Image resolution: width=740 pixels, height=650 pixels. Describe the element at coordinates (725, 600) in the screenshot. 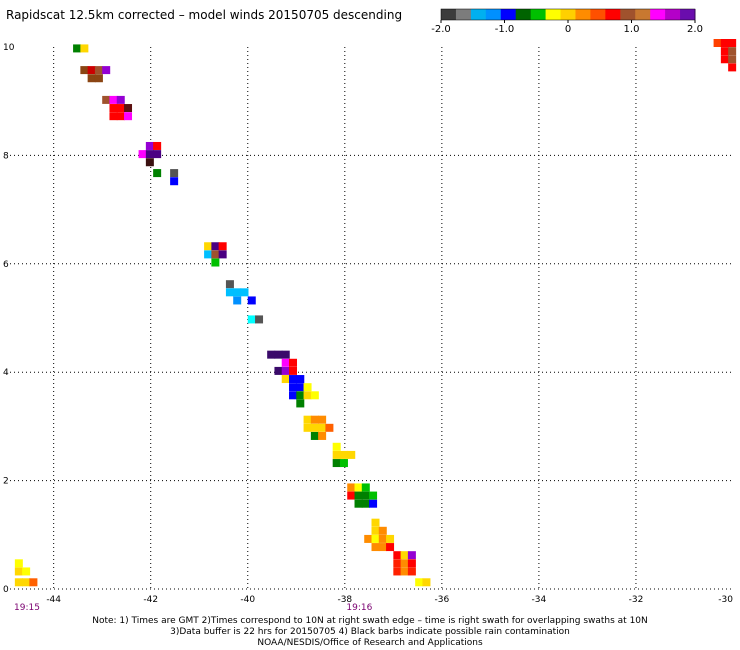

I see `x-tick-label: -30` at that location.